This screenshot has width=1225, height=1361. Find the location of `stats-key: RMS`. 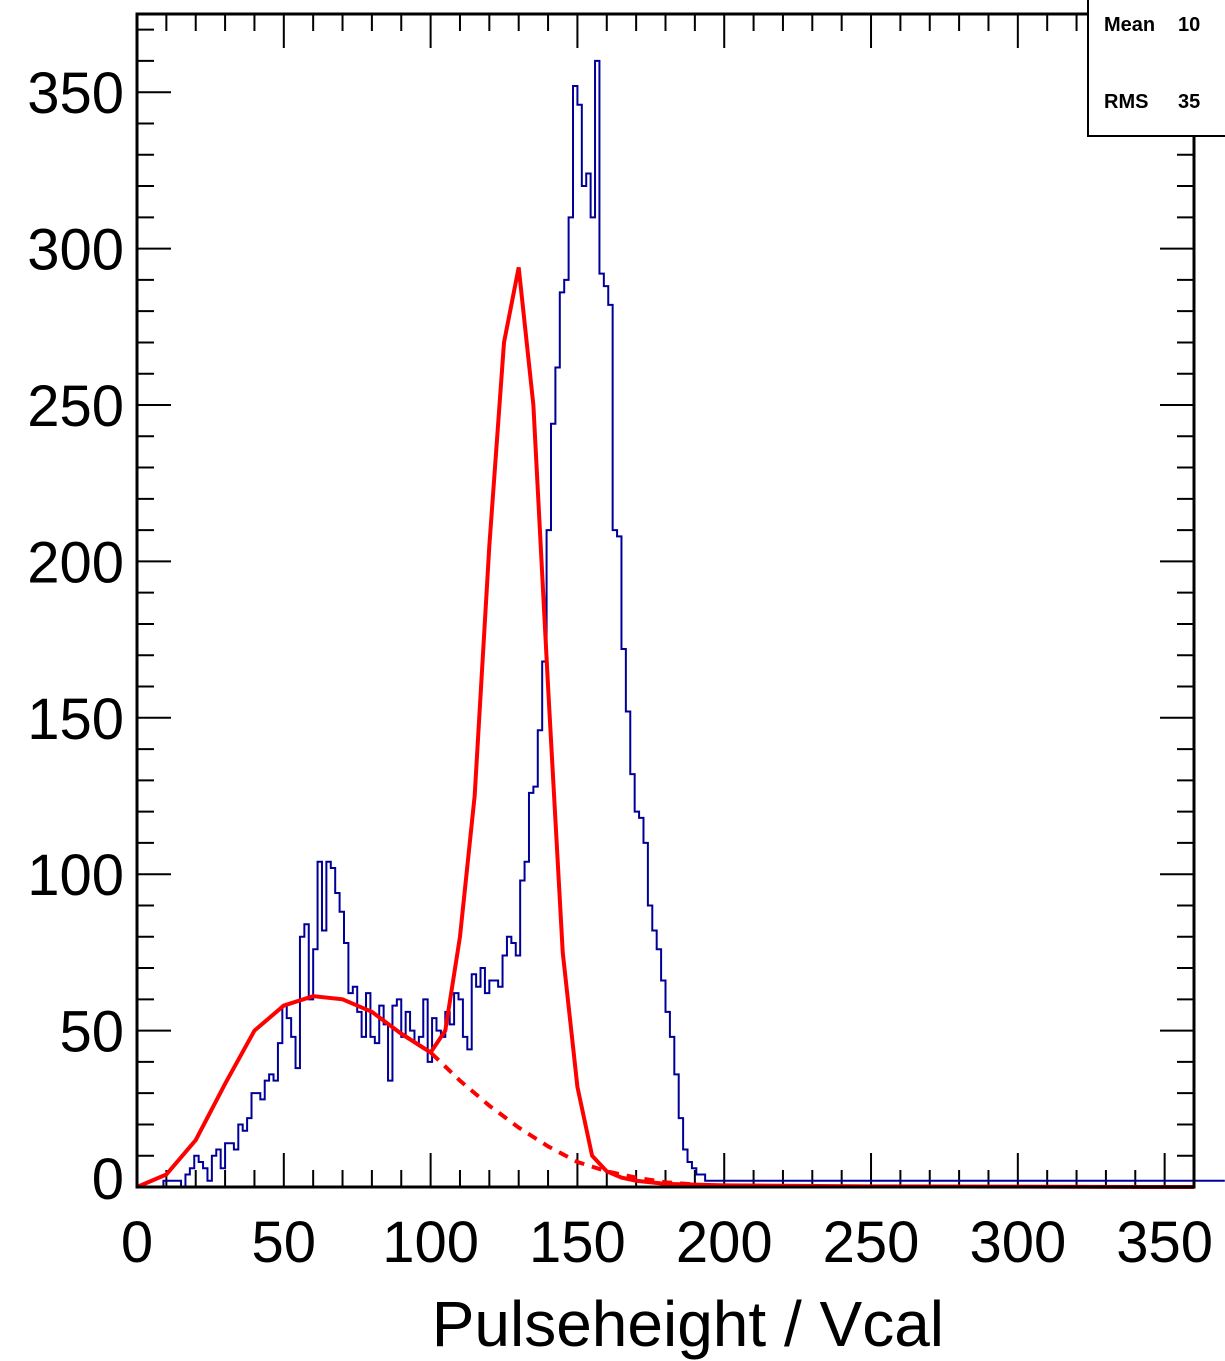

stats-key: RMS is located at coordinates (1126, 102).